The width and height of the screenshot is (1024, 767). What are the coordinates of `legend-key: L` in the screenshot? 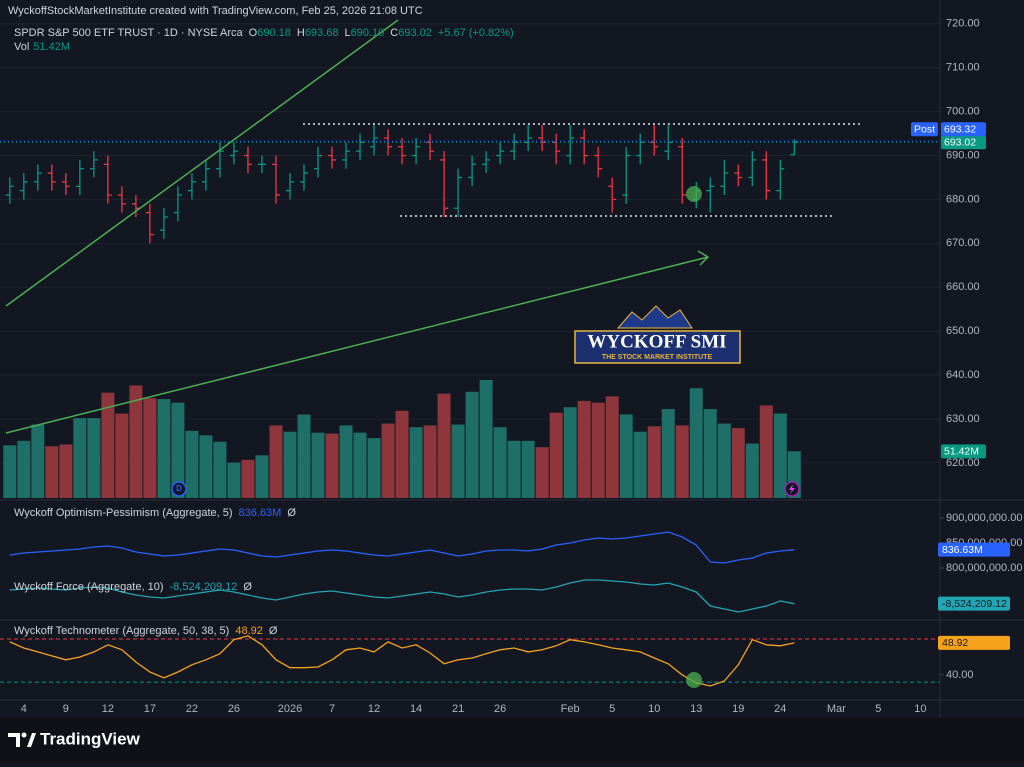 It's located at (347, 33).